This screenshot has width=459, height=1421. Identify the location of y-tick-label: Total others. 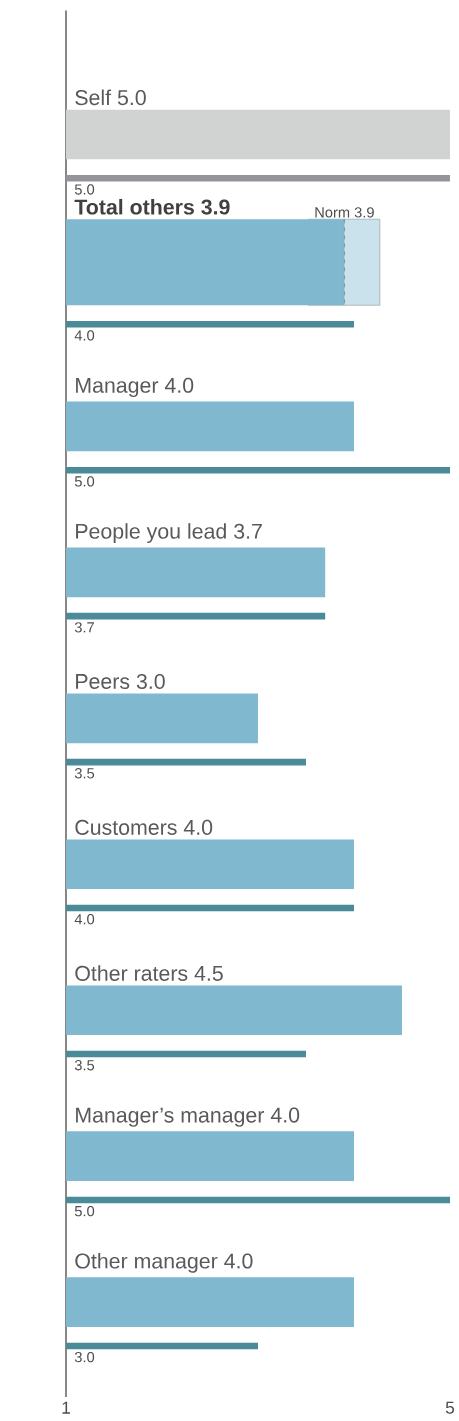
(134, 206).